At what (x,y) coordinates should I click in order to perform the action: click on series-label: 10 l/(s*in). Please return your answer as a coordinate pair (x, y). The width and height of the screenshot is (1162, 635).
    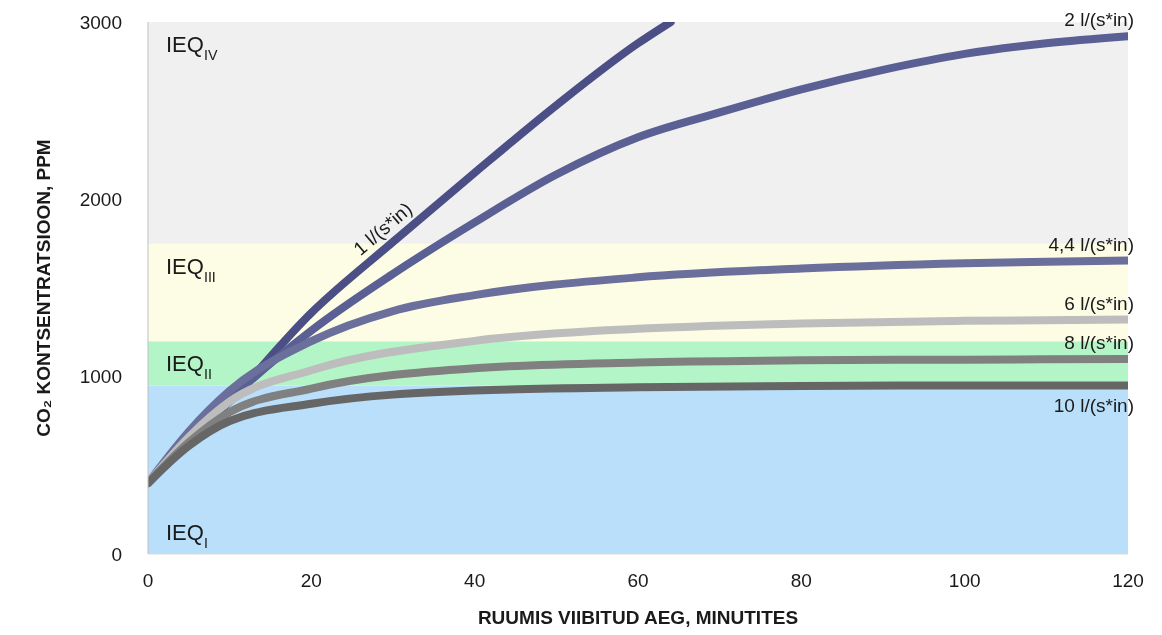
    Looking at the image, I should click on (1093, 405).